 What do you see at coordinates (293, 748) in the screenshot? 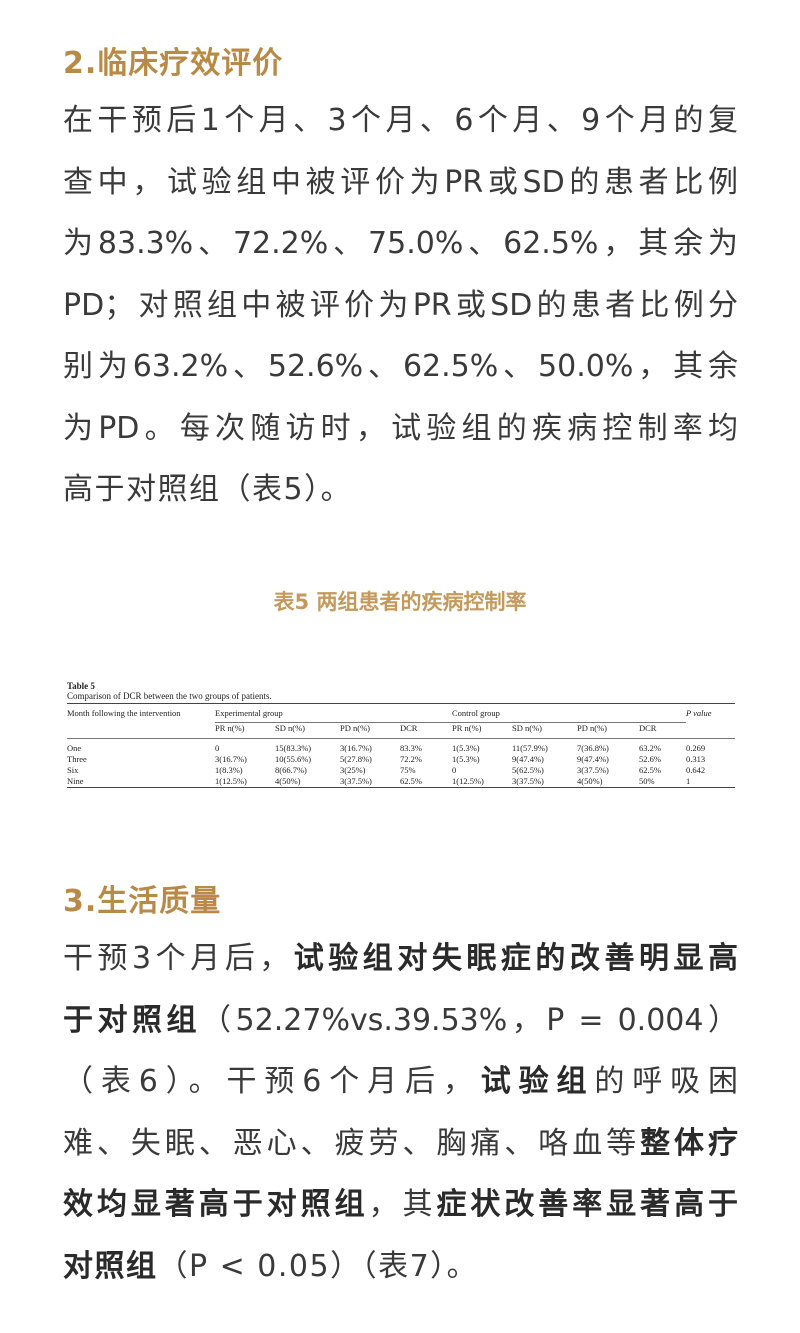
I see `table-cell: 15(83.3%)` at bounding box center [293, 748].